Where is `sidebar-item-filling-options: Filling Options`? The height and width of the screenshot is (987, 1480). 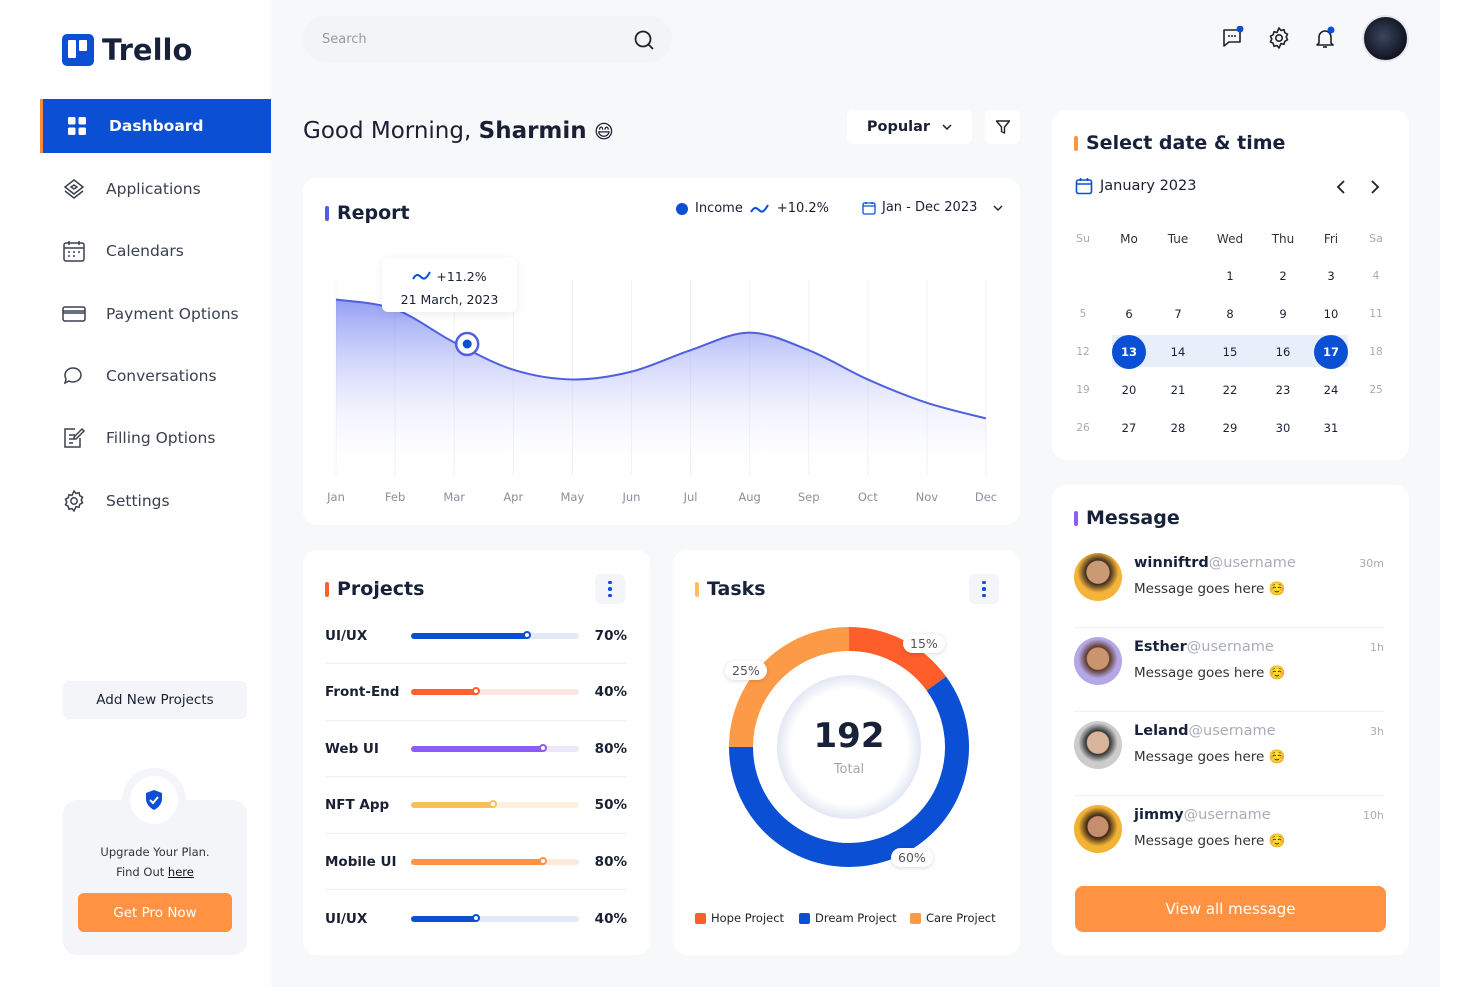
sidebar-item-filling-options: Filling Options is located at coordinates (155, 438).